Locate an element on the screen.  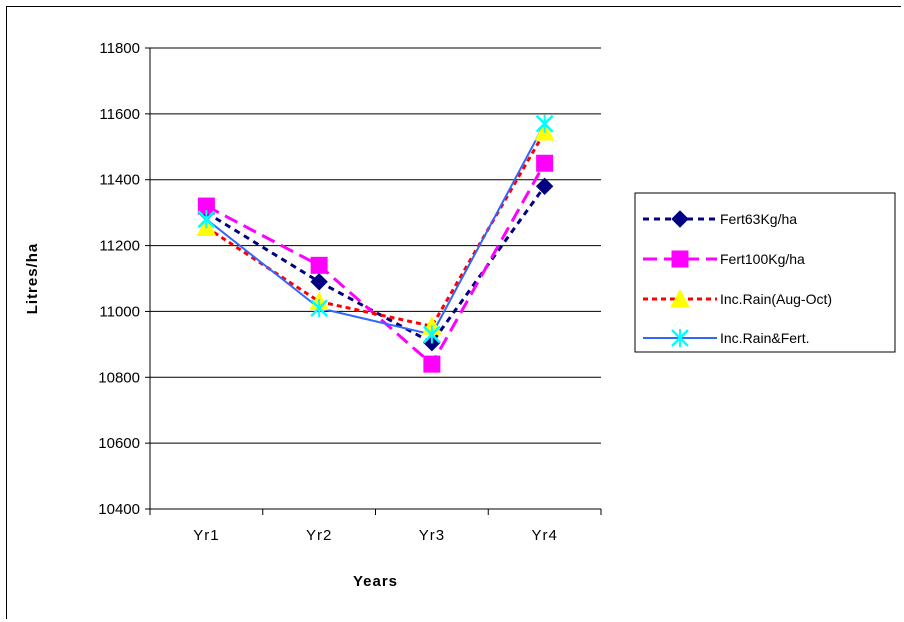
legend-label: Inc.Rain&Fert. is located at coordinates (764, 338).